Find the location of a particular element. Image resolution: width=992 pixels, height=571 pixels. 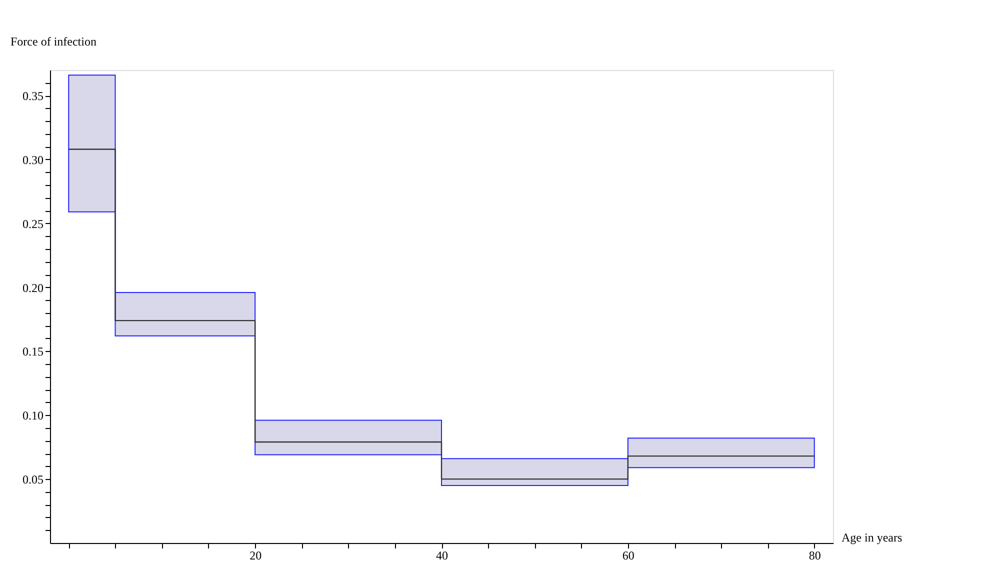

y-tick-label: 0.30 is located at coordinates (33, 159).